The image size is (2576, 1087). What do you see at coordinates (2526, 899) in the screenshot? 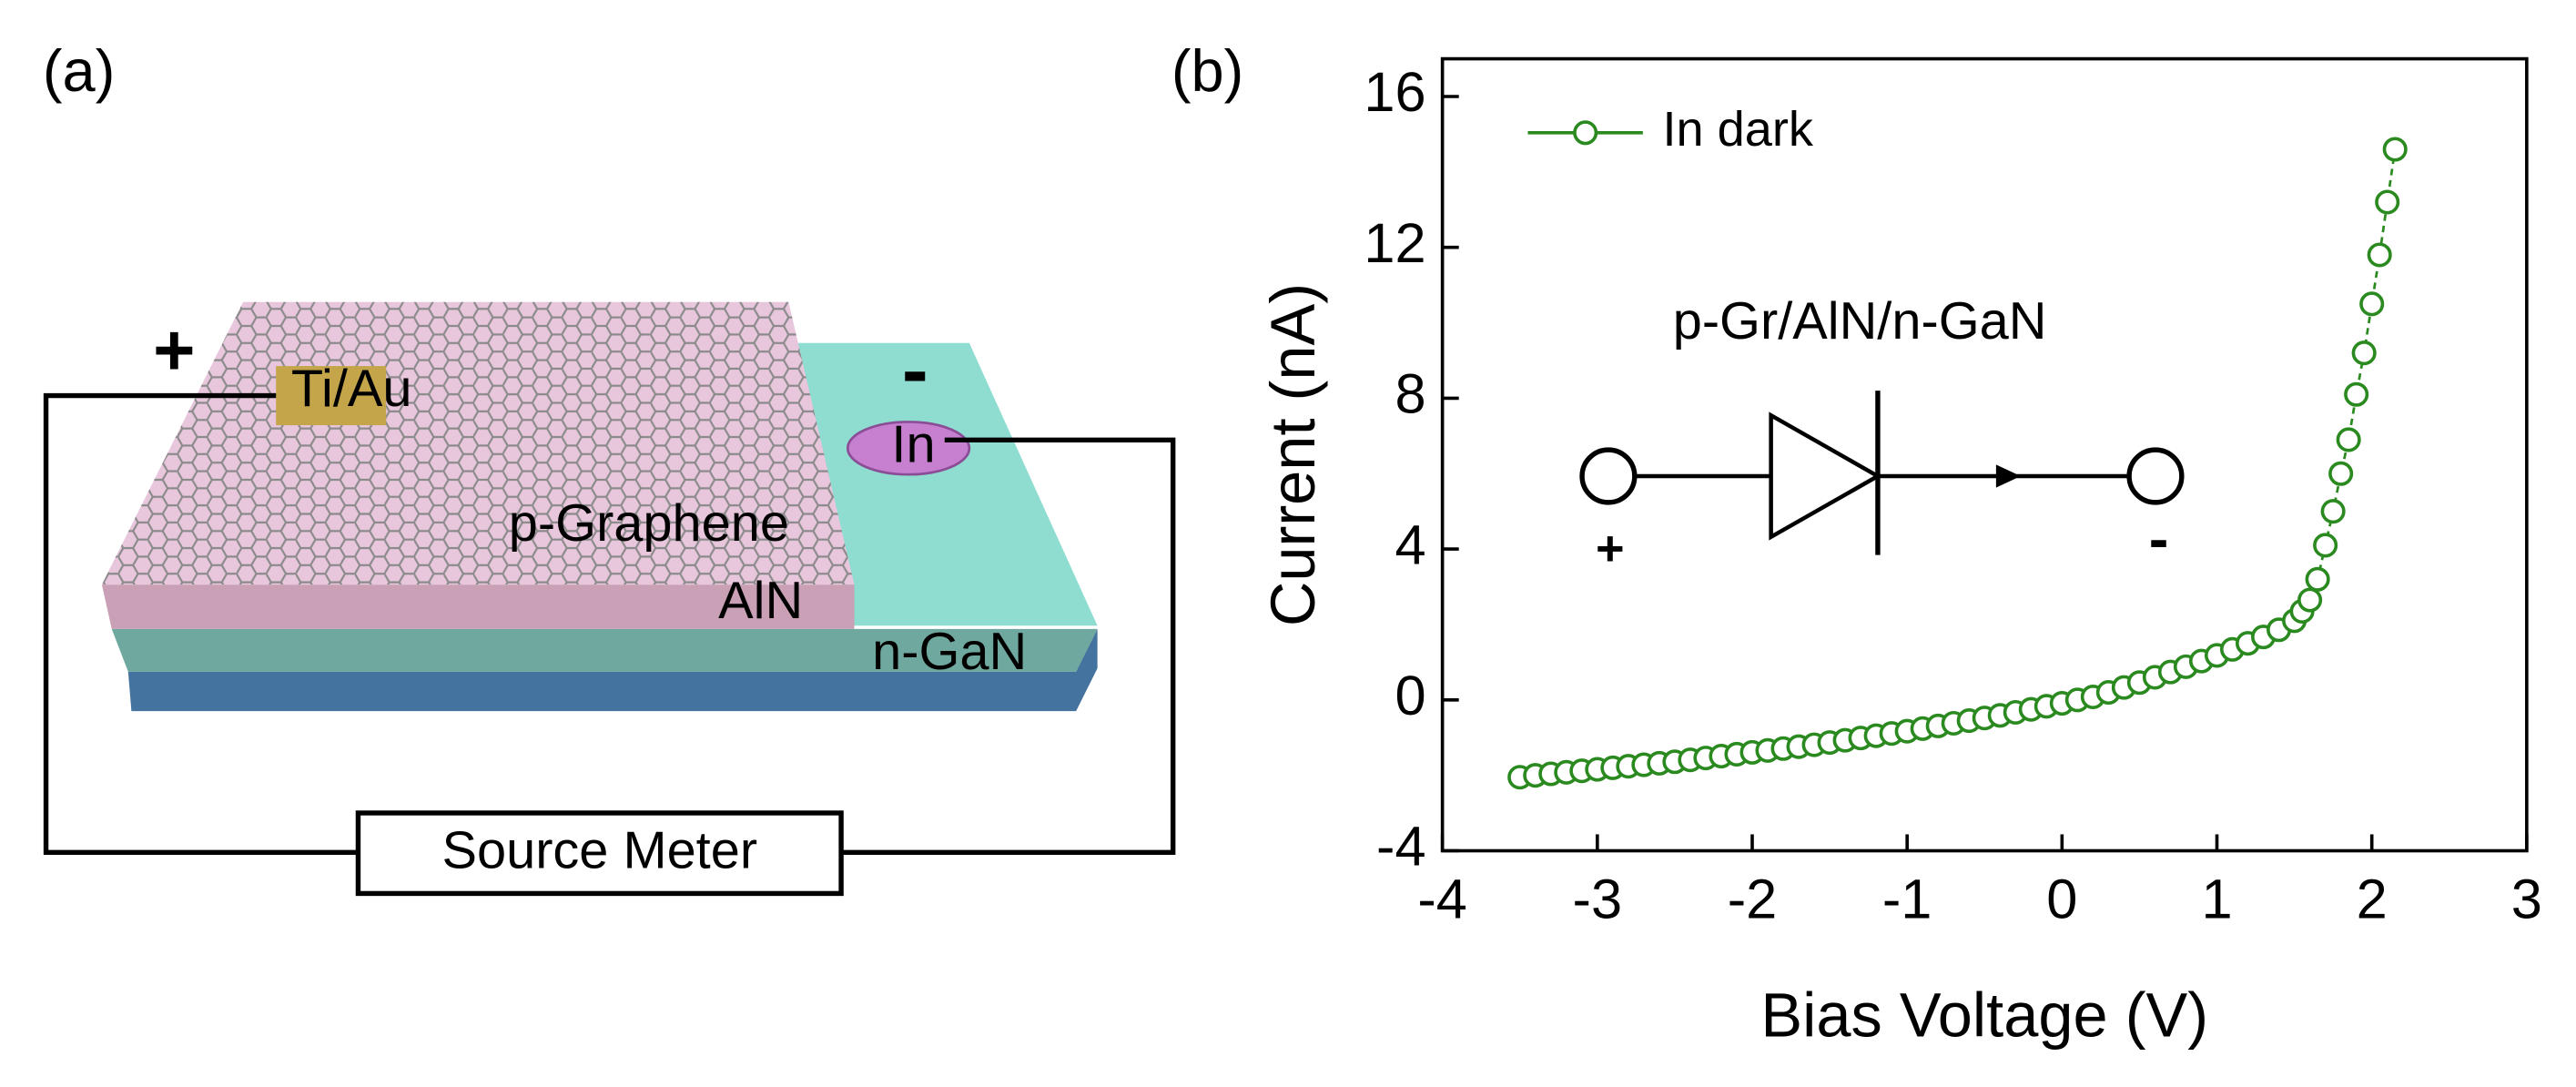
I see `x-tick-label: 3` at bounding box center [2526, 899].